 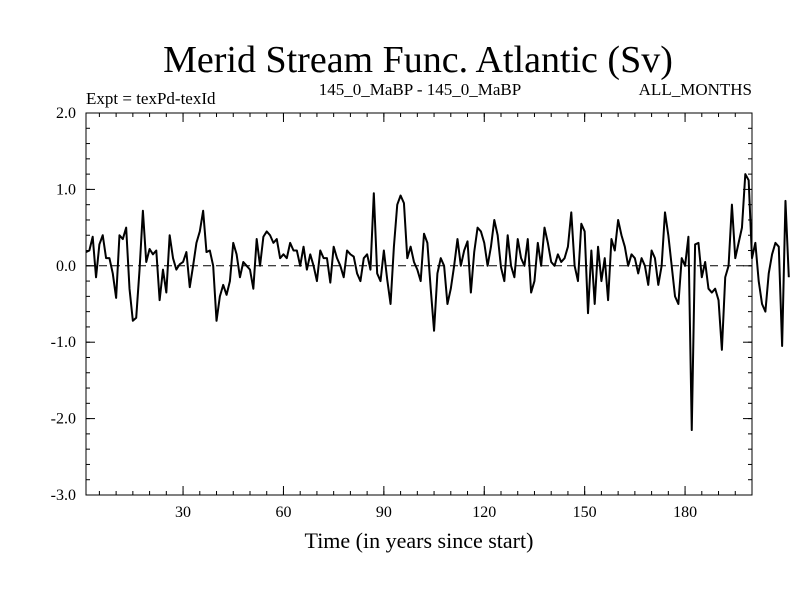 I want to click on y-tick-label: -3.0, so click(x=63, y=495).